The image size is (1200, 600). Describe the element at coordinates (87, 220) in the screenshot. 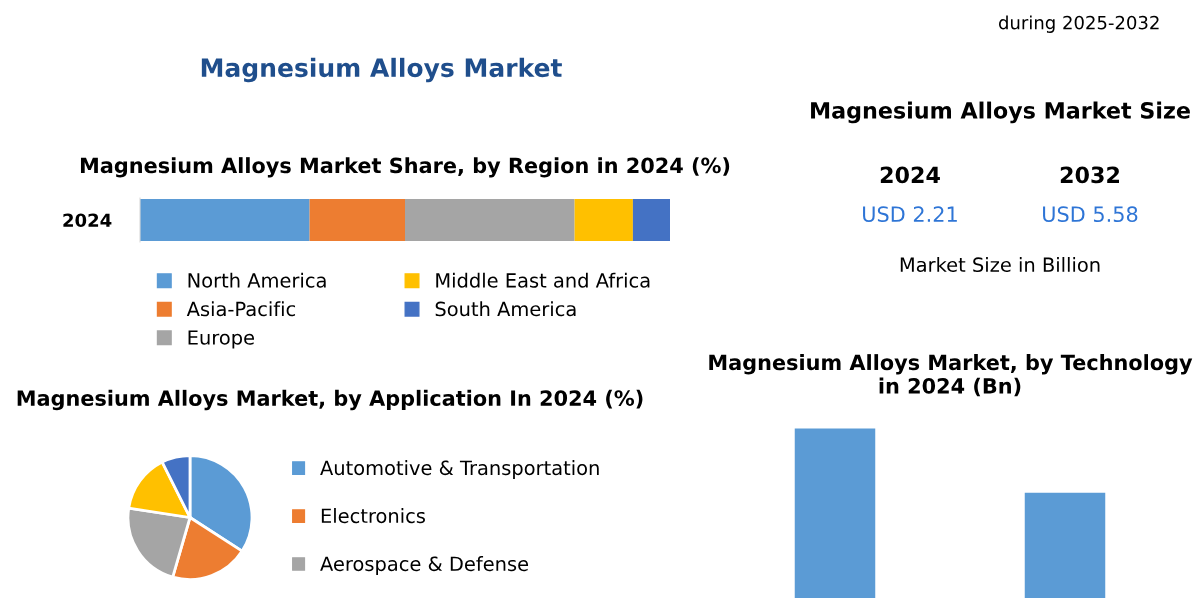

I see `category-label: 2024` at that location.